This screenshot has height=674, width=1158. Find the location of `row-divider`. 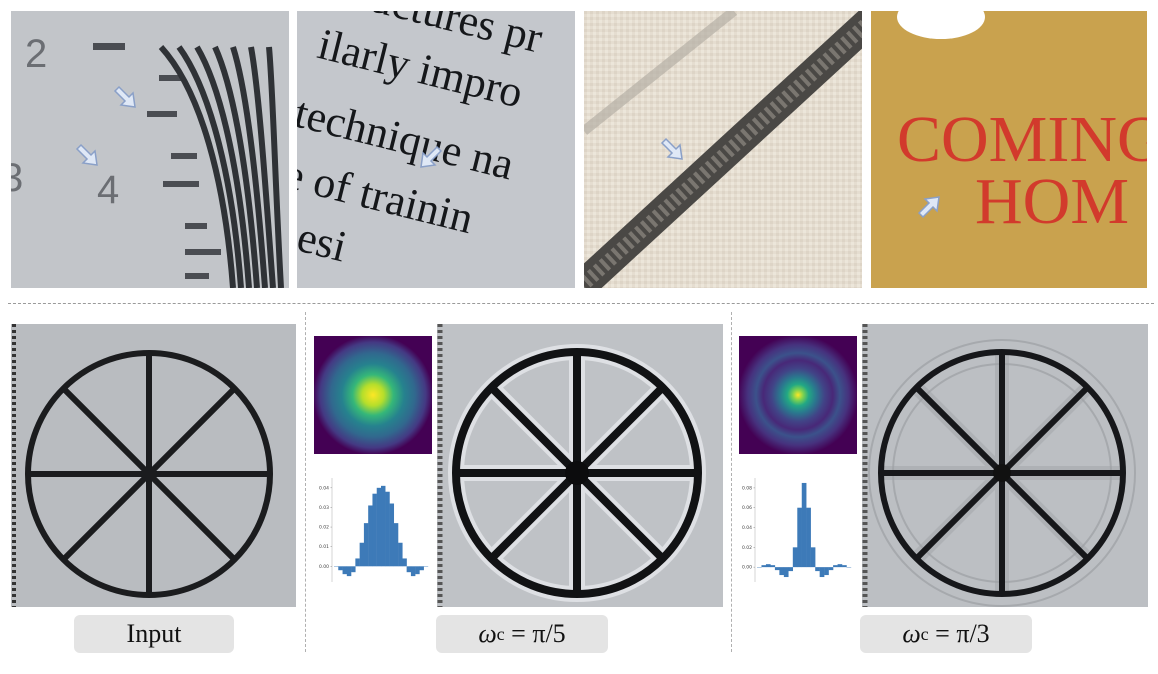

row-divider is located at coordinates (581, 303).